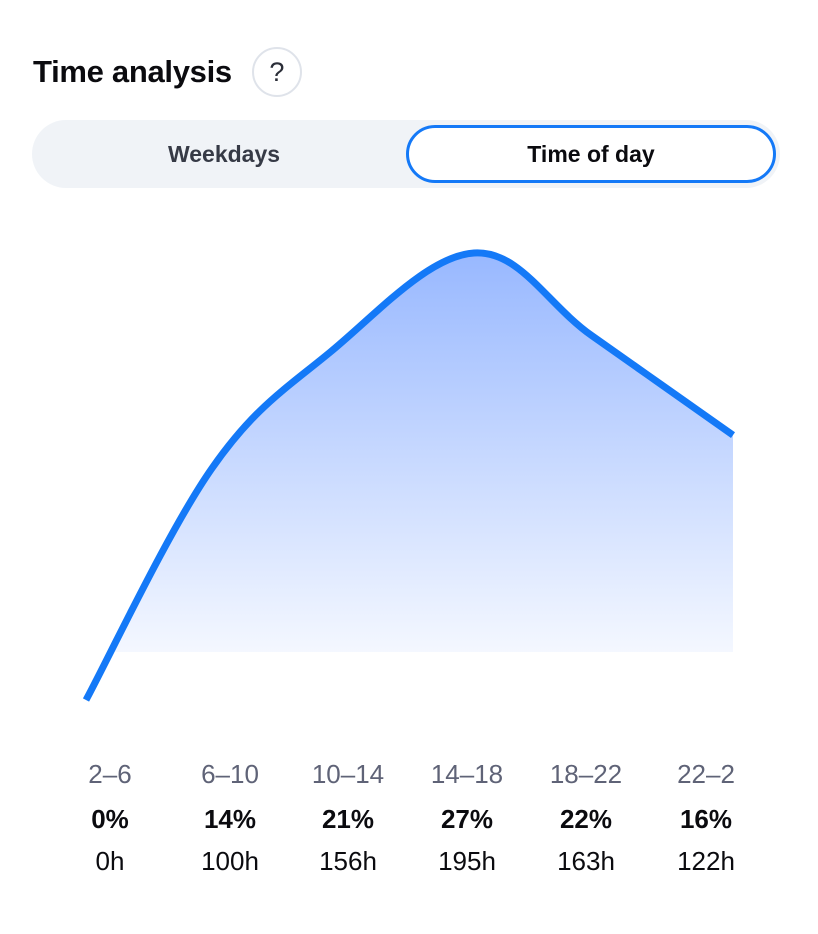 This screenshot has width=818, height=934. Describe the element at coordinates (230, 861) in the screenshot. I see `hours-label: 100h` at that location.